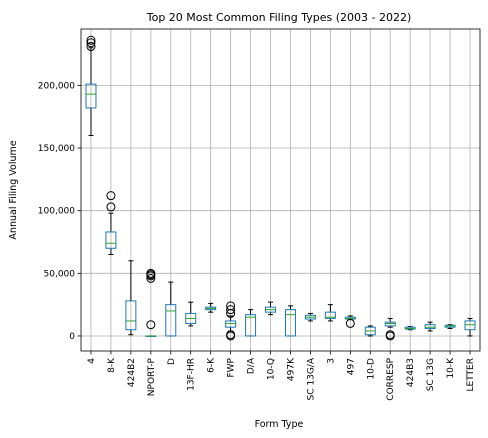 The width and height of the screenshot is (488, 438). I want to click on box-FWP, so click(231, 321).